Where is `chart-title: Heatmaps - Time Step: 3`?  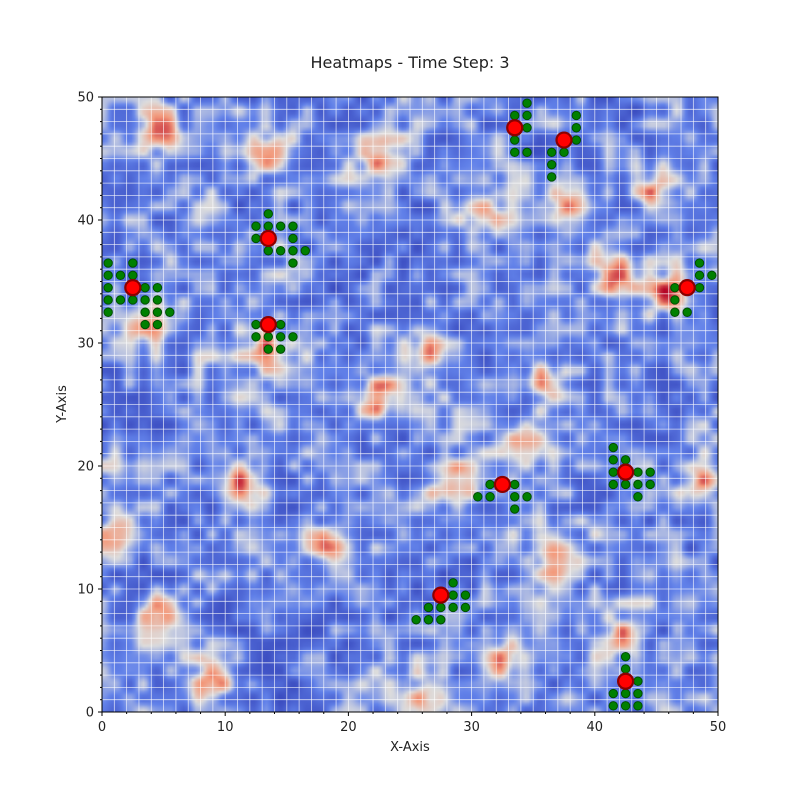
chart-title: Heatmaps - Time Step: 3 is located at coordinates (409, 62).